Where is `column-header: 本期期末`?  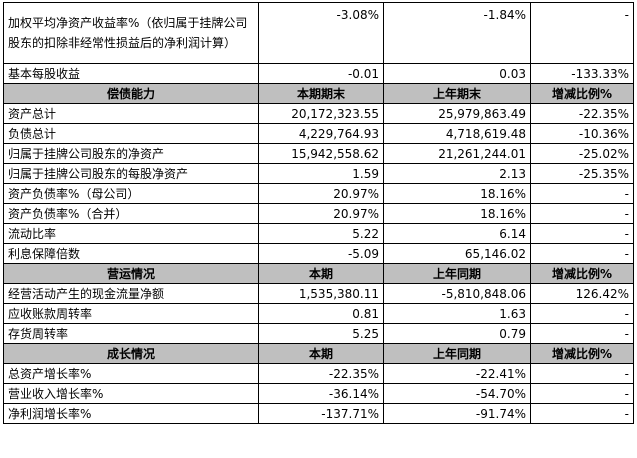
column-header: 本期期末 is located at coordinates (321, 93).